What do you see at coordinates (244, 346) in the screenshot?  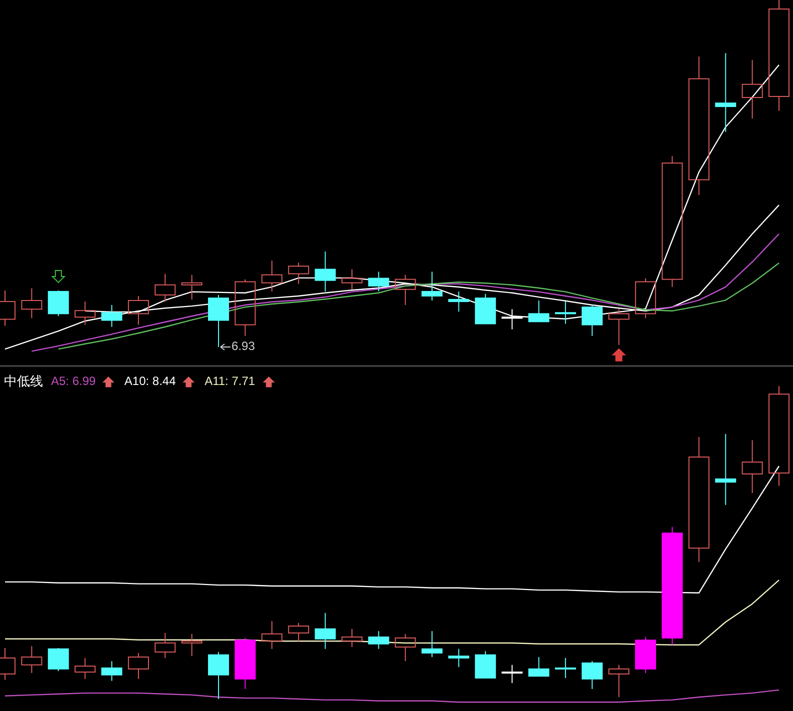 I see `annotation: 6.93` at bounding box center [244, 346].